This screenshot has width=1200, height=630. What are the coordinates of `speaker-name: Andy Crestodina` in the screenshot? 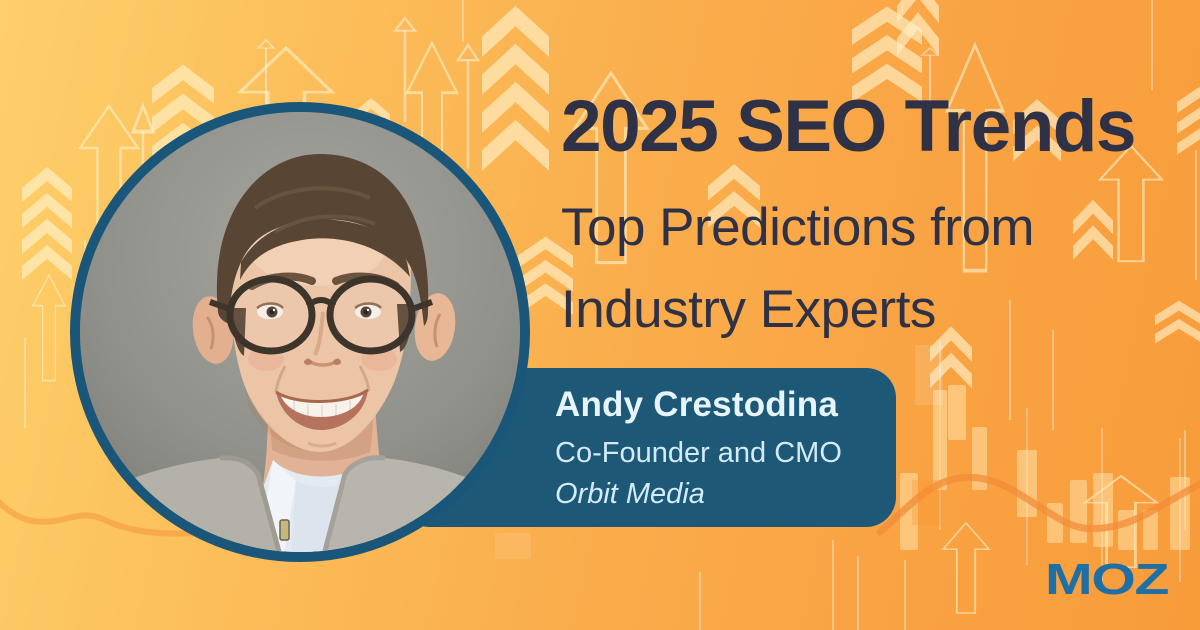 It's located at (697, 404).